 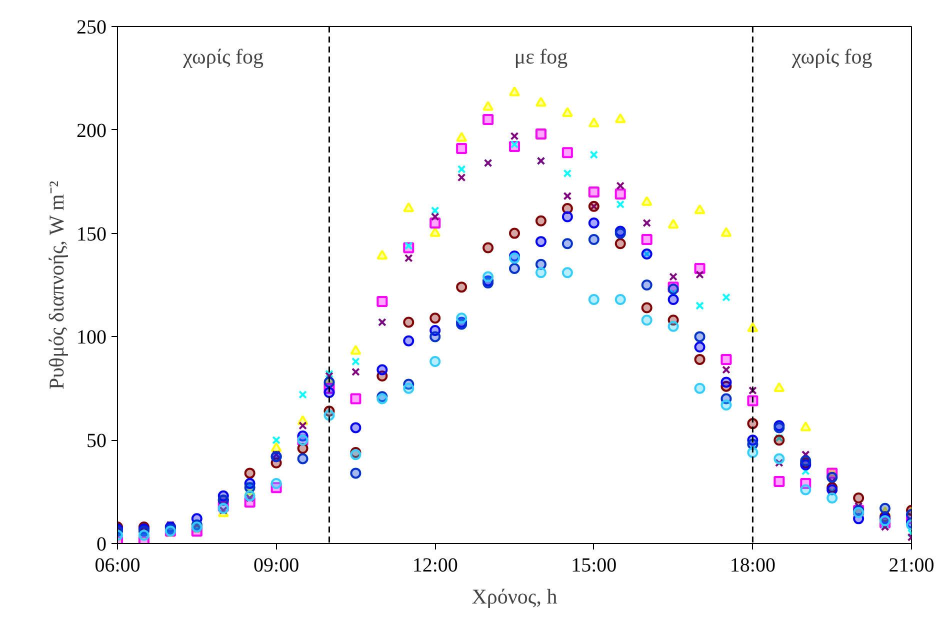 What do you see at coordinates (117, 565) in the screenshot?
I see `x-tick-label: 06:00` at bounding box center [117, 565].